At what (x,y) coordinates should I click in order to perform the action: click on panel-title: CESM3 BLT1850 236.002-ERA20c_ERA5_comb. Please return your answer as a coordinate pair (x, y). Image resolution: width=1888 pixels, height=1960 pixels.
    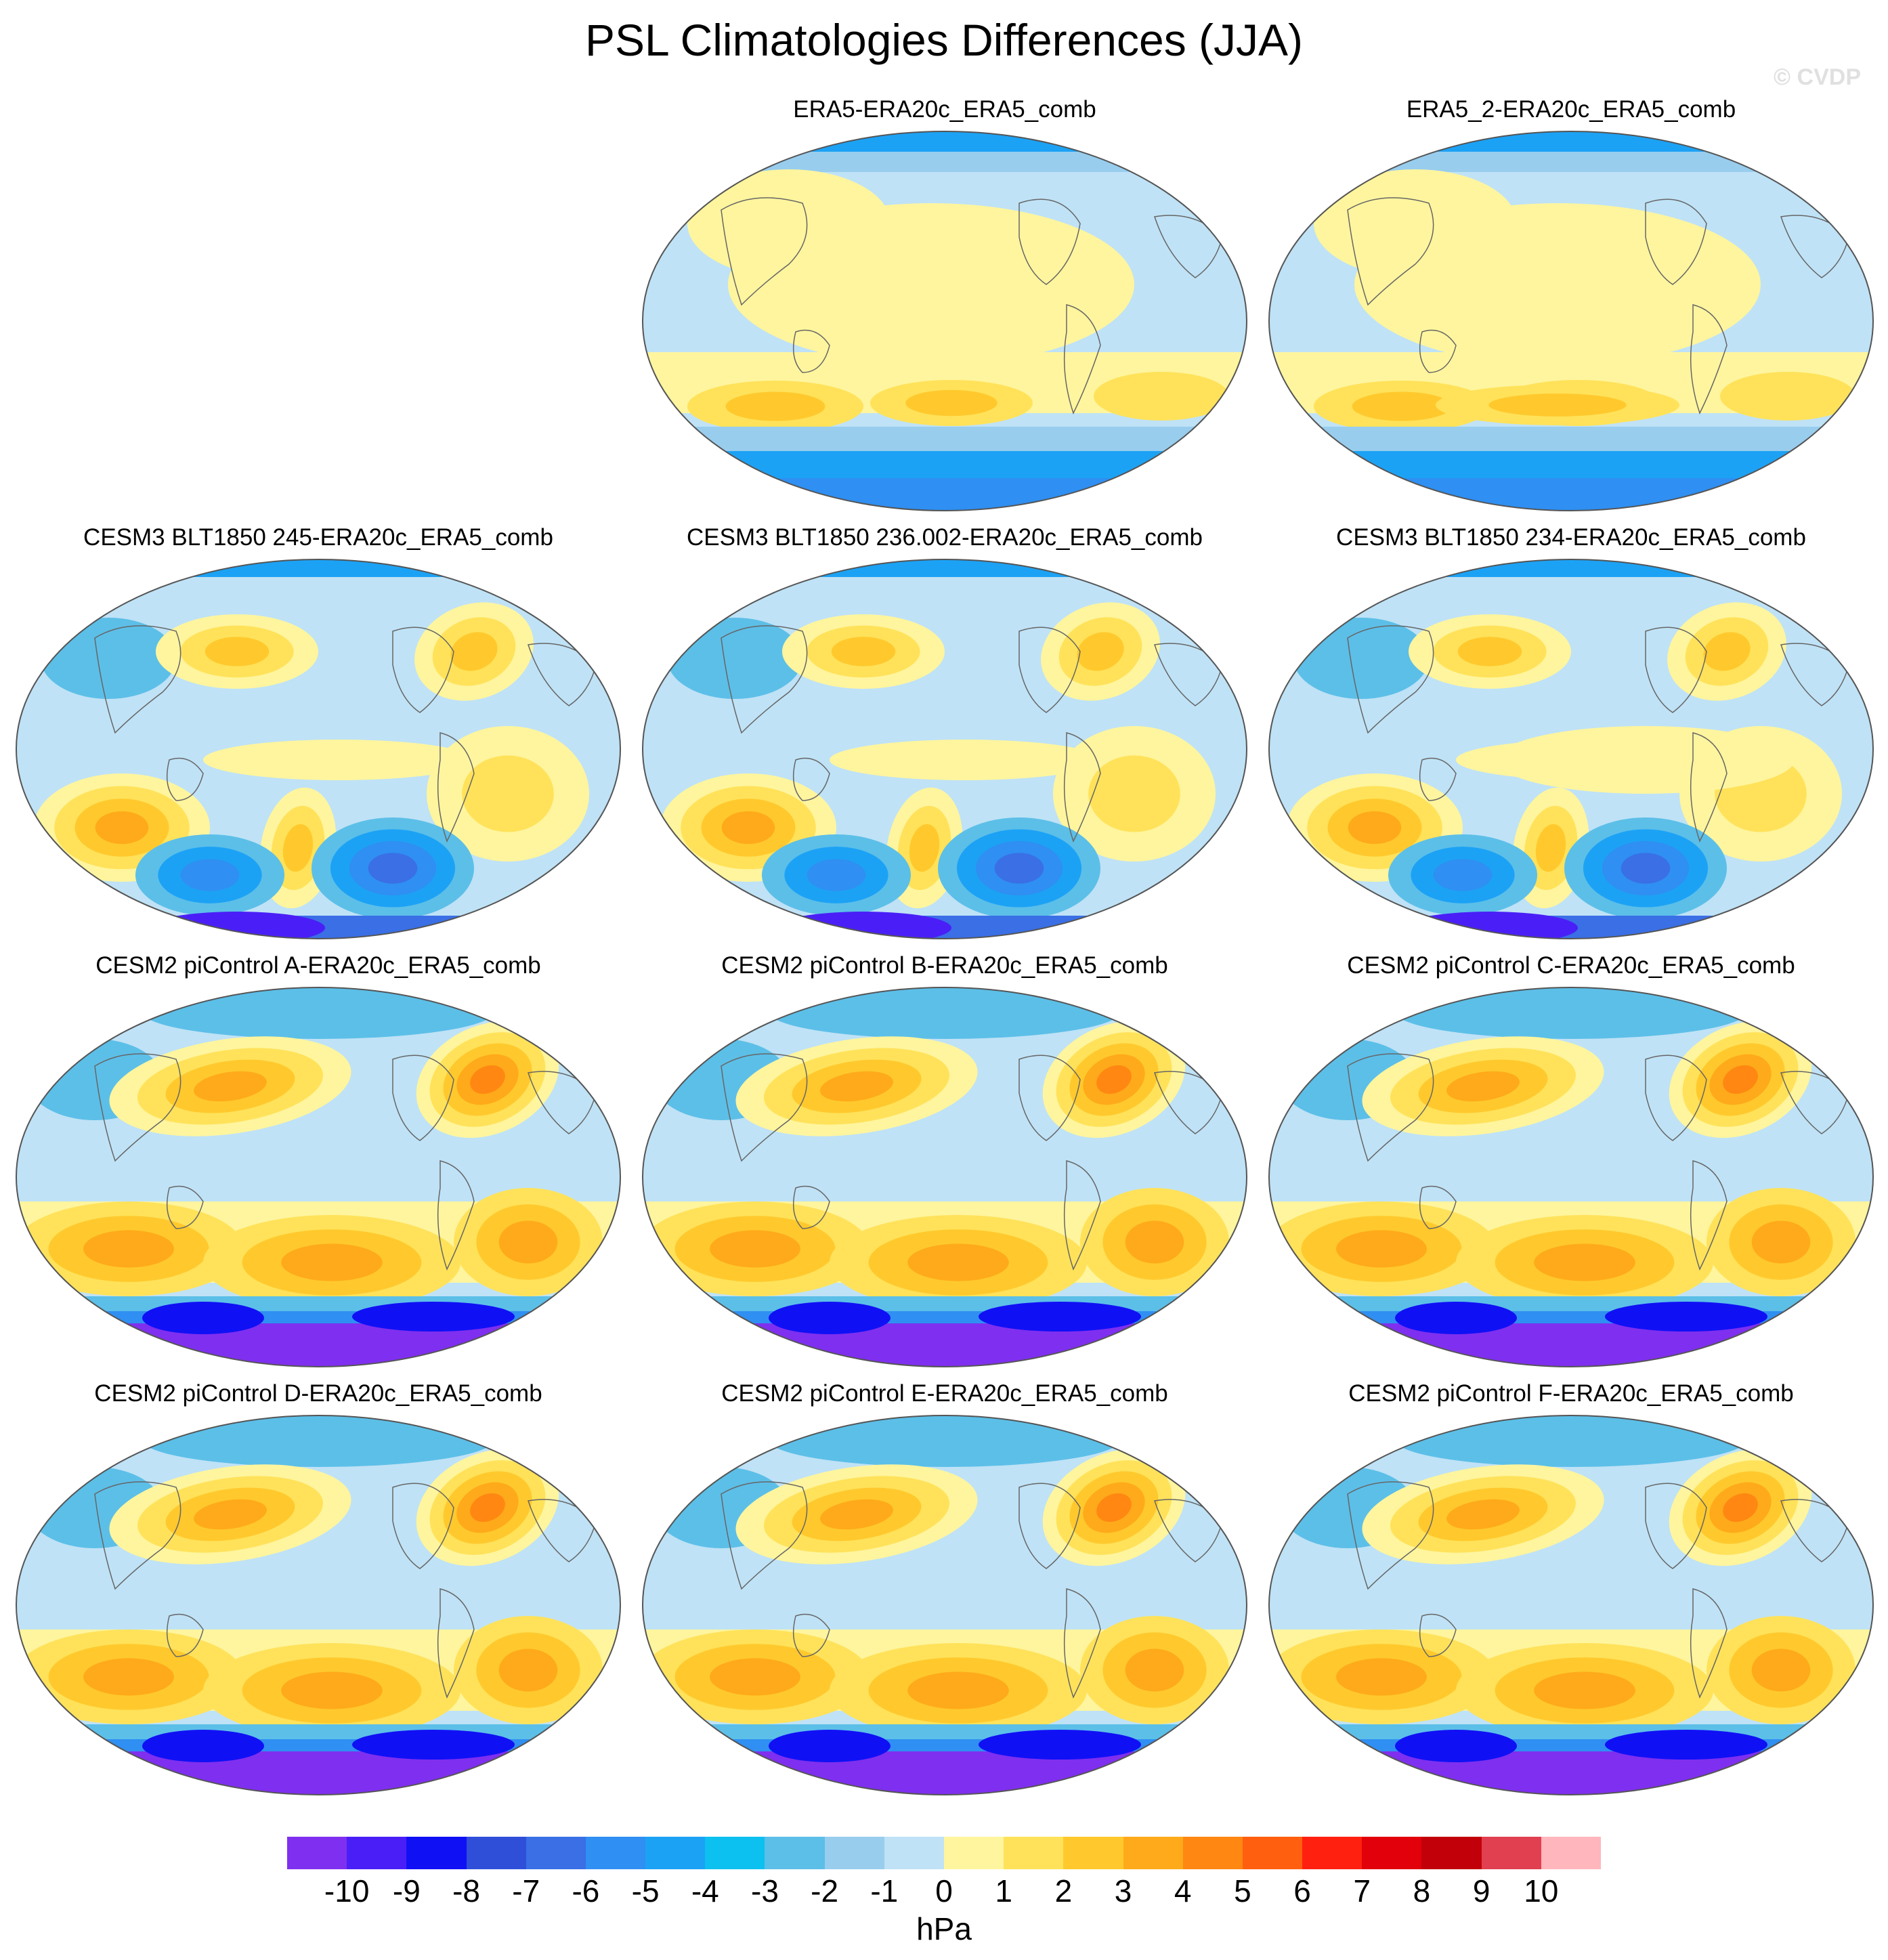
    Looking at the image, I should click on (944, 537).